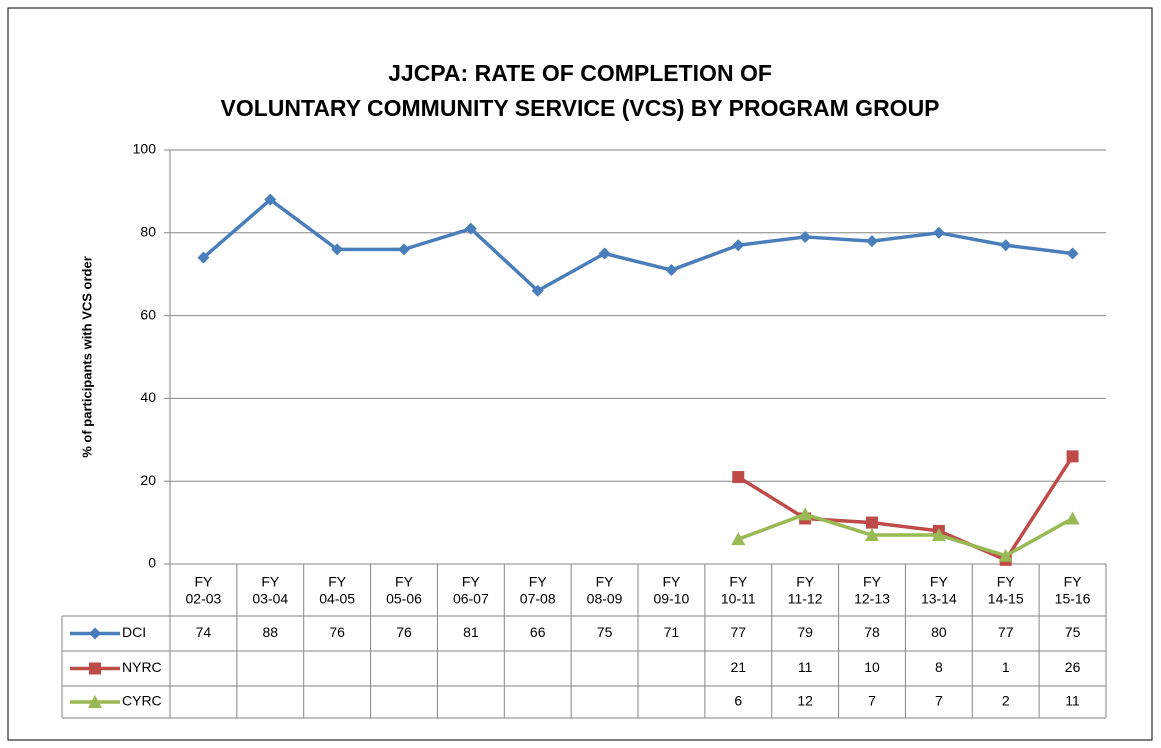 The height and width of the screenshot is (748, 1161). I want to click on x-tick-label: FY 02-03, so click(204, 589).